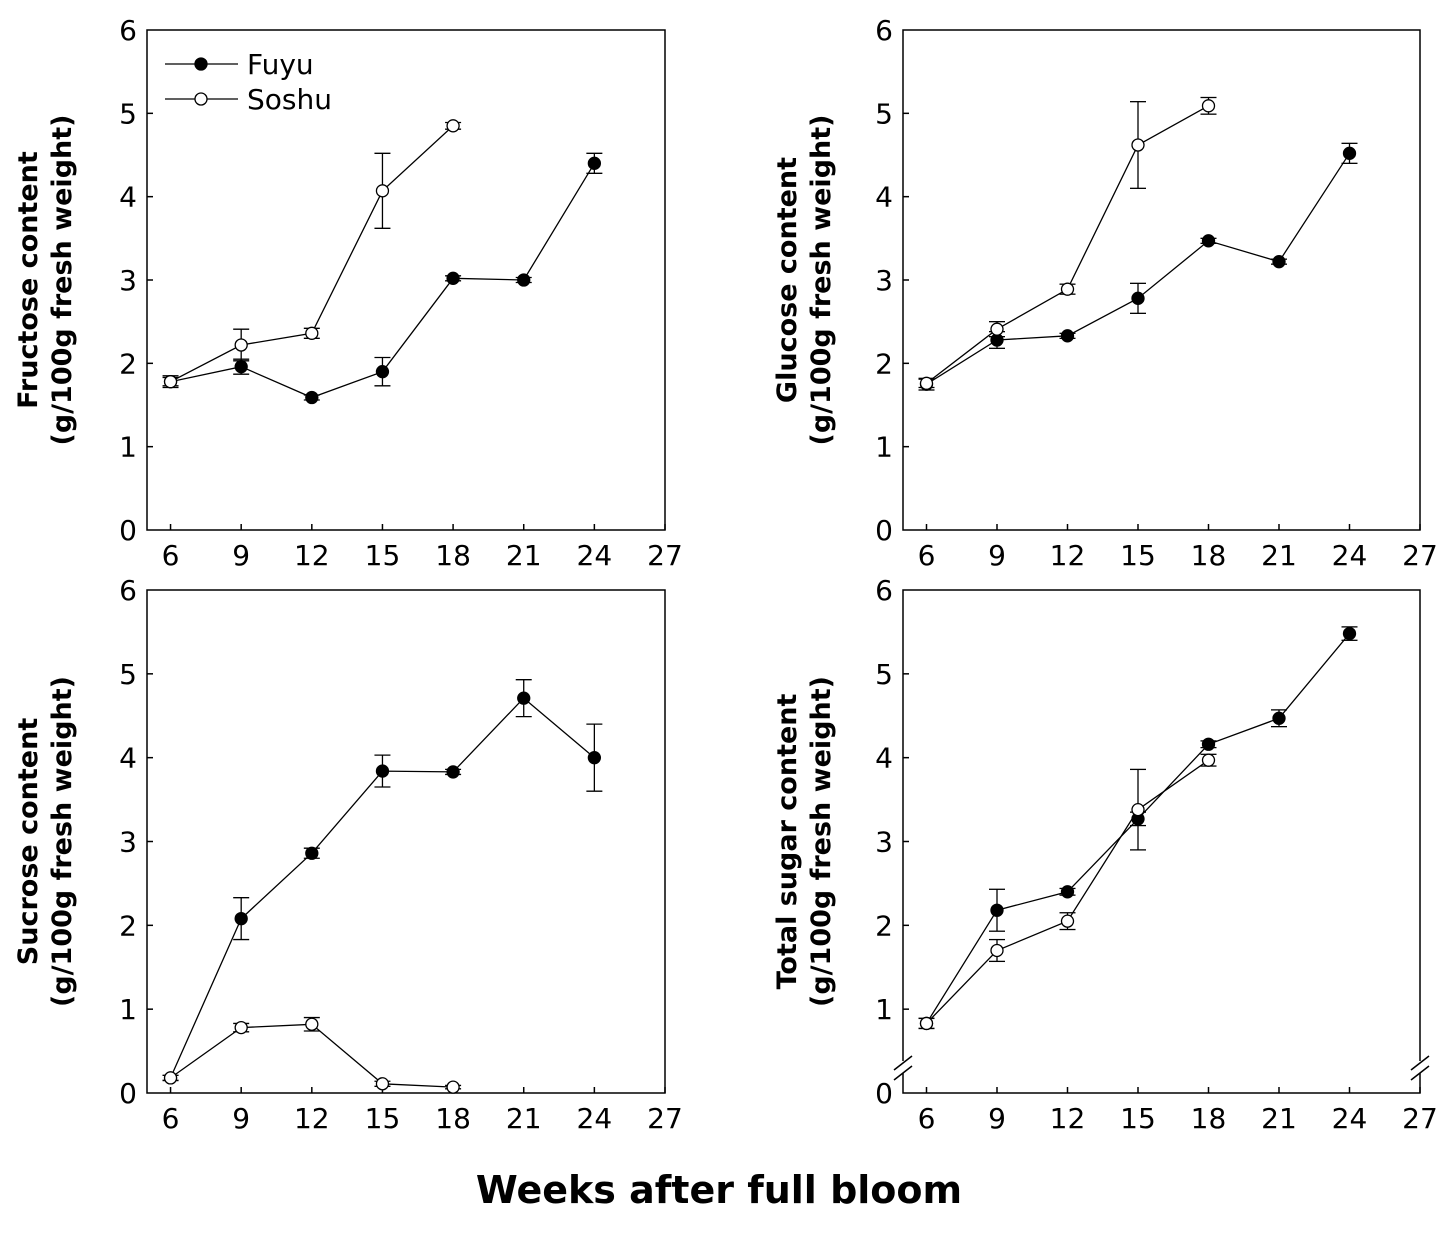  What do you see at coordinates (28, 842) in the screenshot?
I see `y-axis-title-line: Sucrose content` at bounding box center [28, 842].